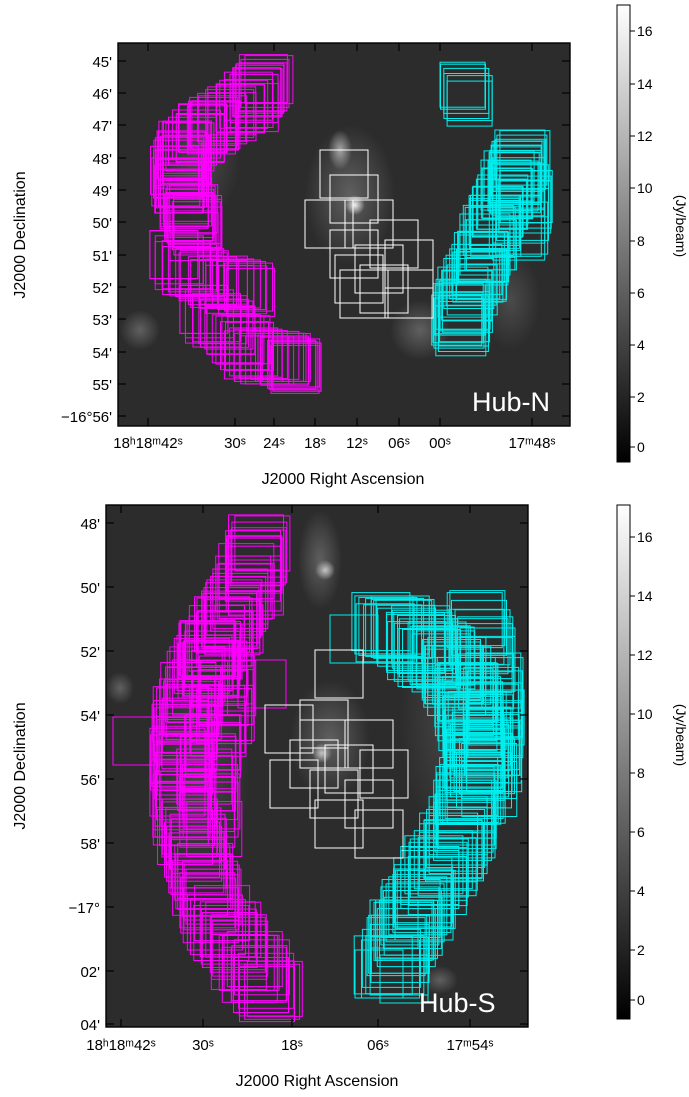  What do you see at coordinates (102, 62) in the screenshot?
I see `y-tick-label: 45'` at bounding box center [102, 62].